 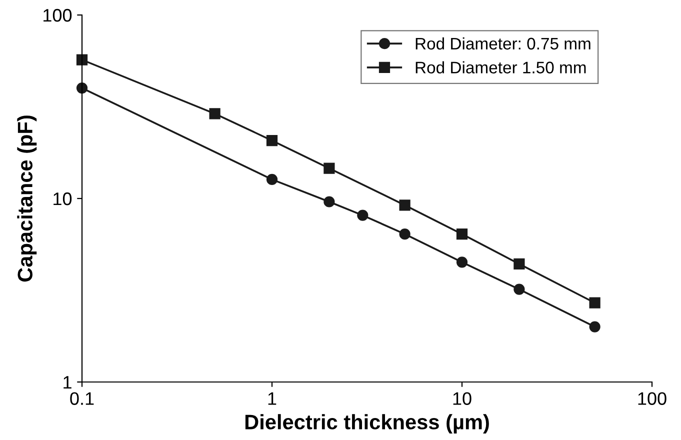 I want to click on x-axis-title: Dielectric thickness (µm), so click(x=367, y=424).